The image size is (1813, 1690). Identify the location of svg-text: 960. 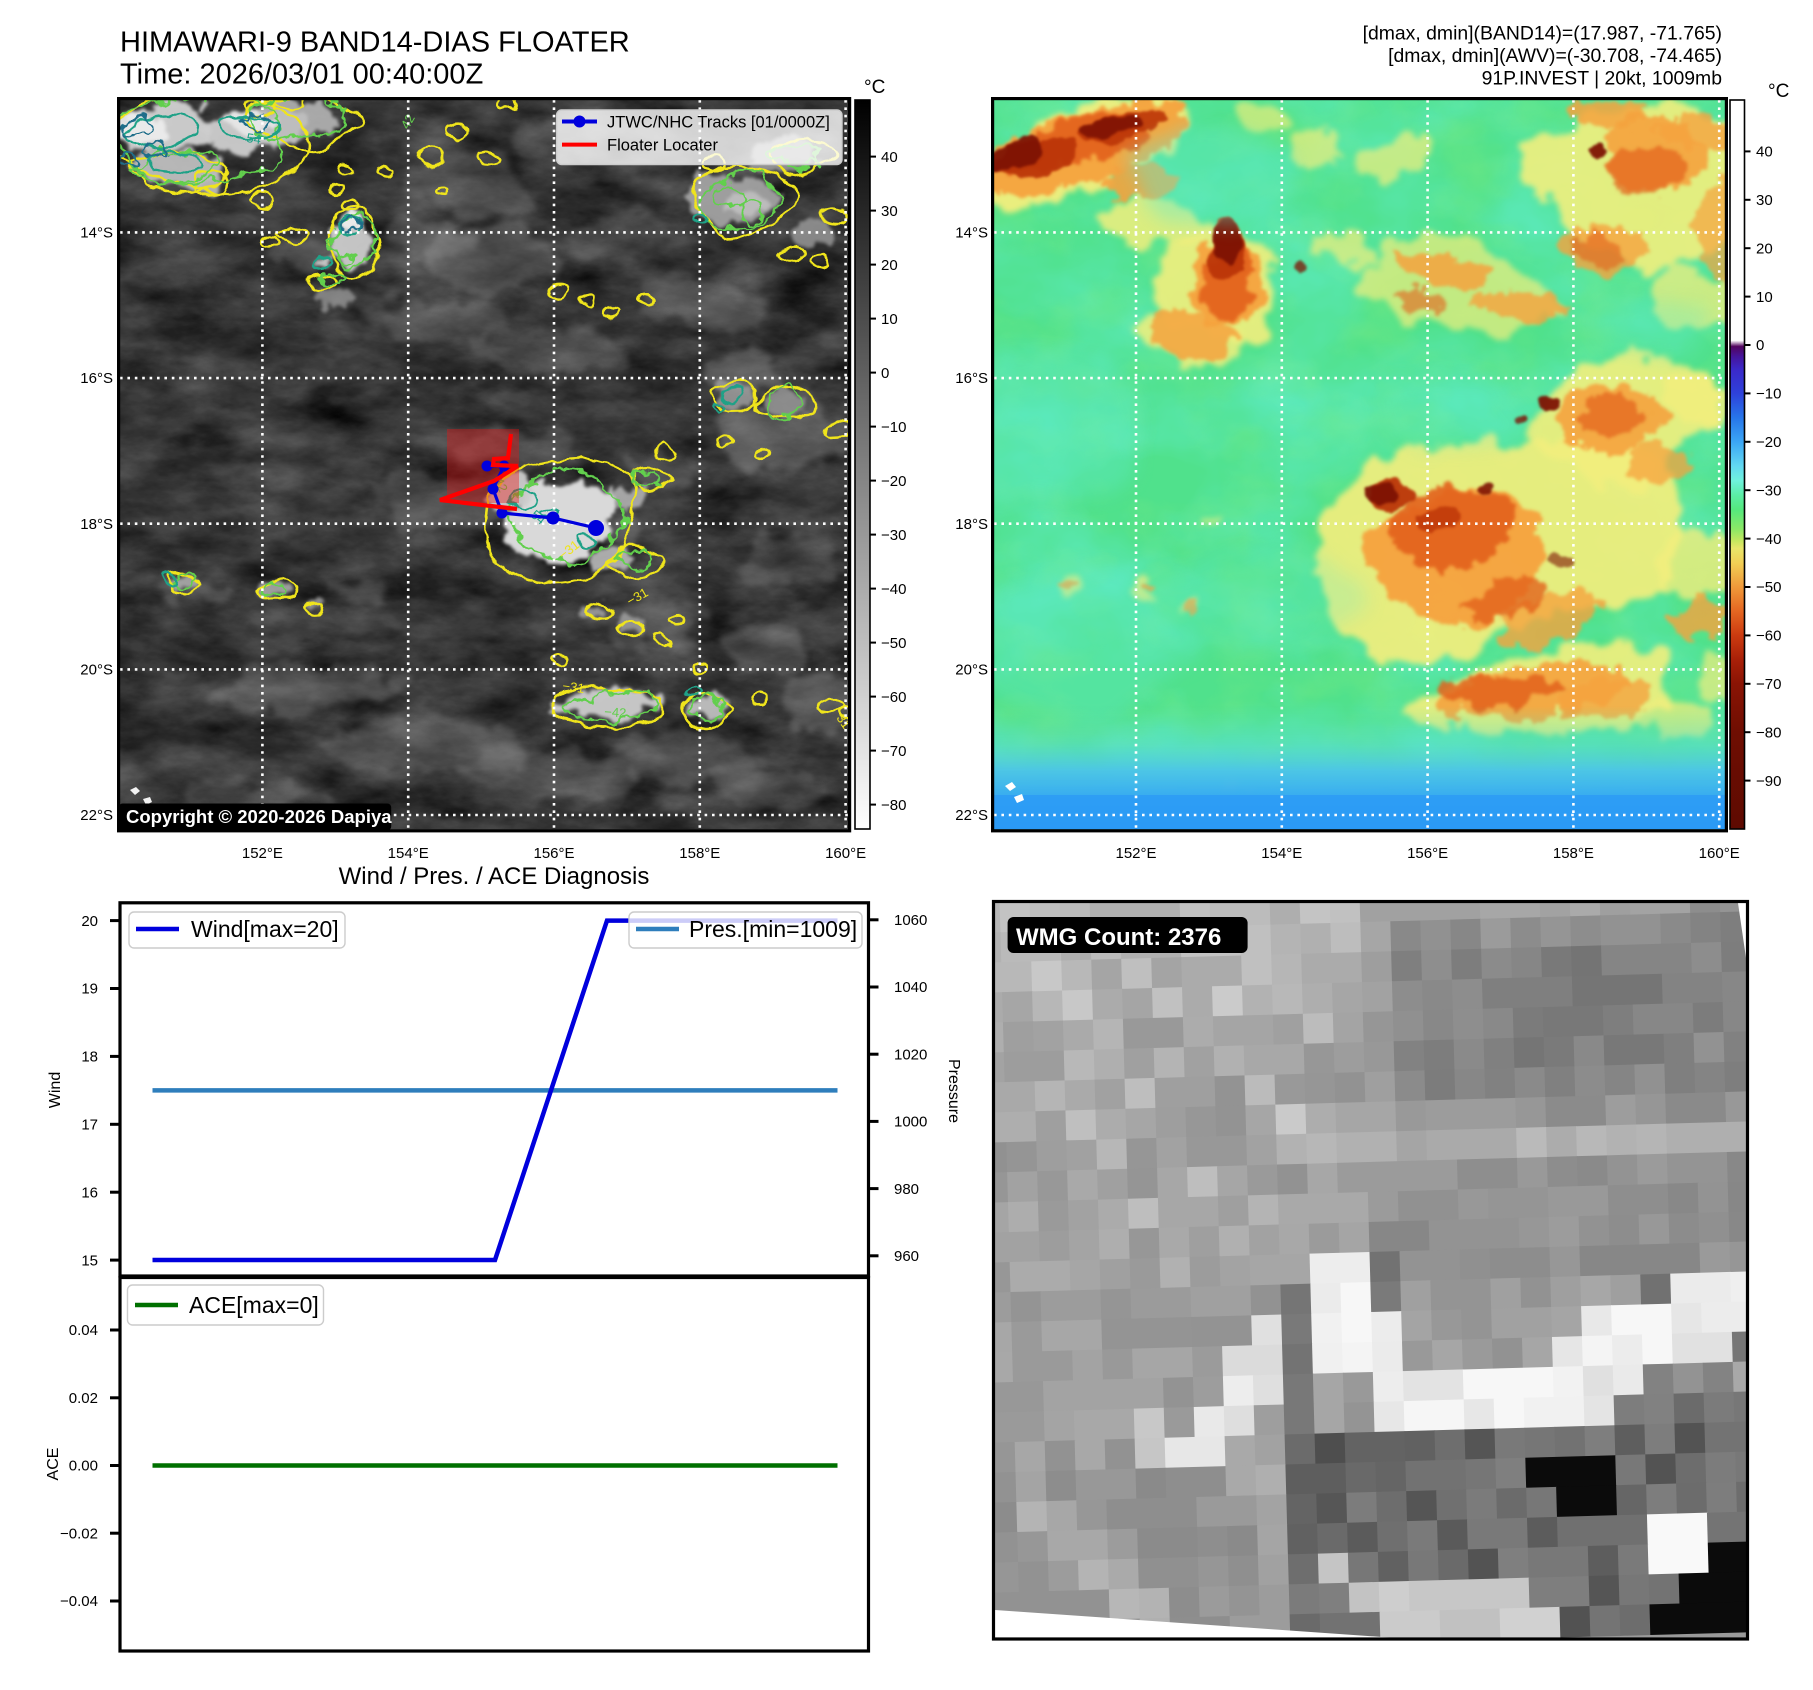
(906, 1256).